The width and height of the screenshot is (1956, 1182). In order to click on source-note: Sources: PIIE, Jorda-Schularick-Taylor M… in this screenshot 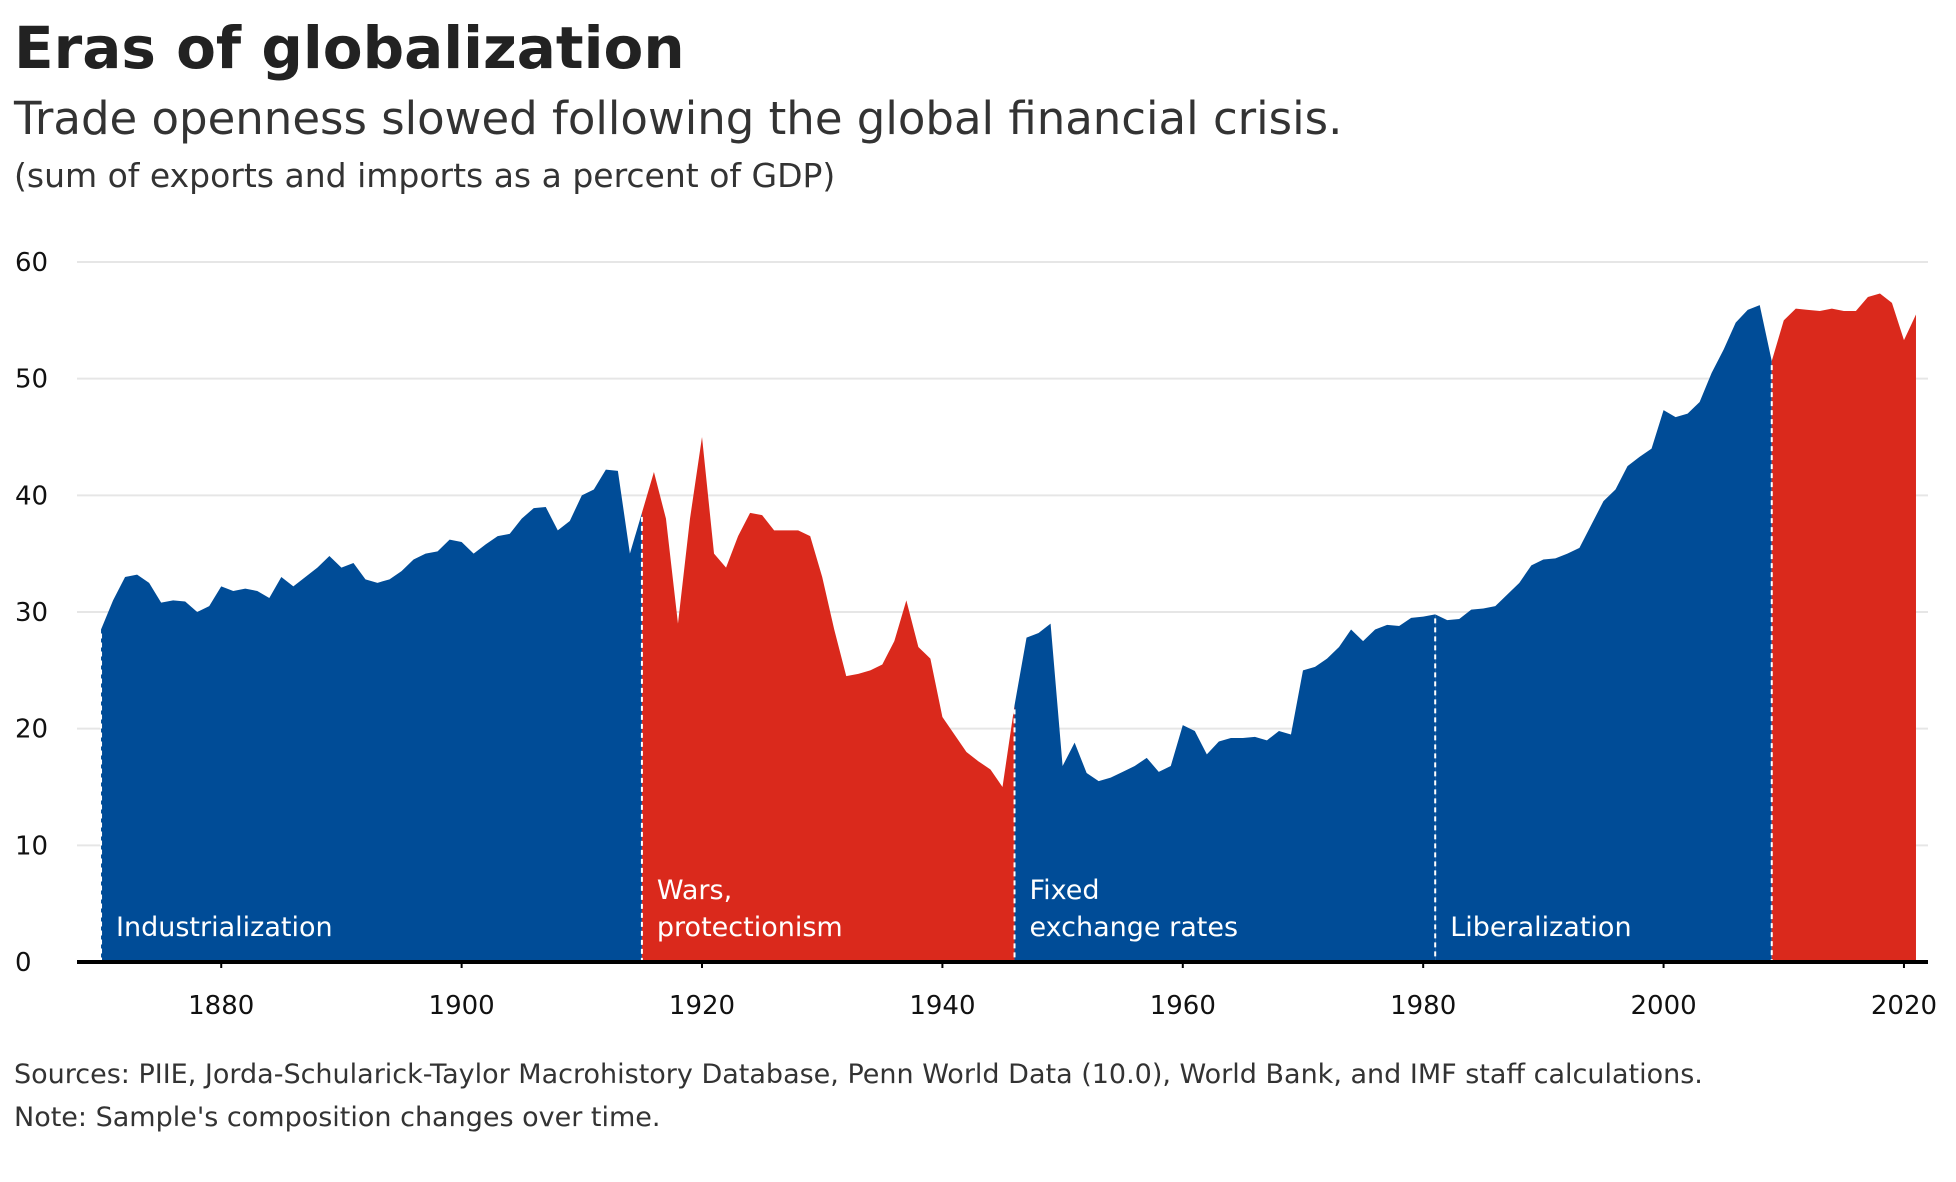, I will do `click(858, 1074)`.